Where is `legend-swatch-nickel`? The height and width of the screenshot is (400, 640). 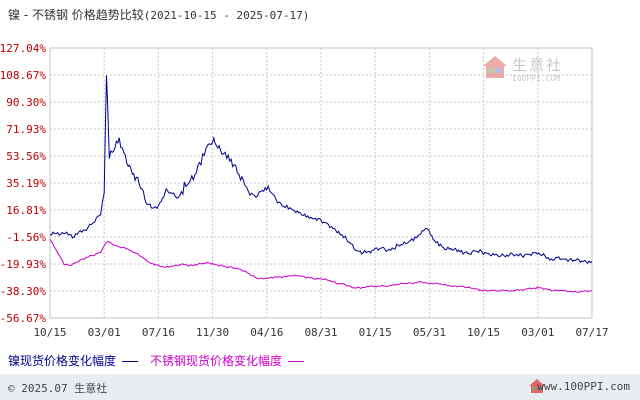
legend-swatch-nickel is located at coordinates (130, 361).